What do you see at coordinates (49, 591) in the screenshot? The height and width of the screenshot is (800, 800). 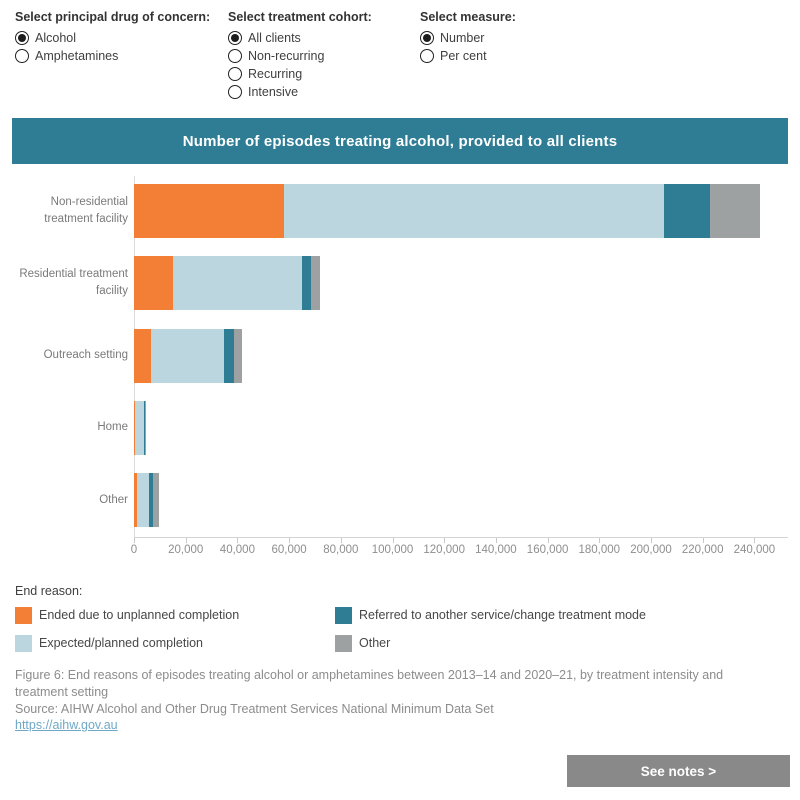 I see `legend-title: End reason:` at bounding box center [49, 591].